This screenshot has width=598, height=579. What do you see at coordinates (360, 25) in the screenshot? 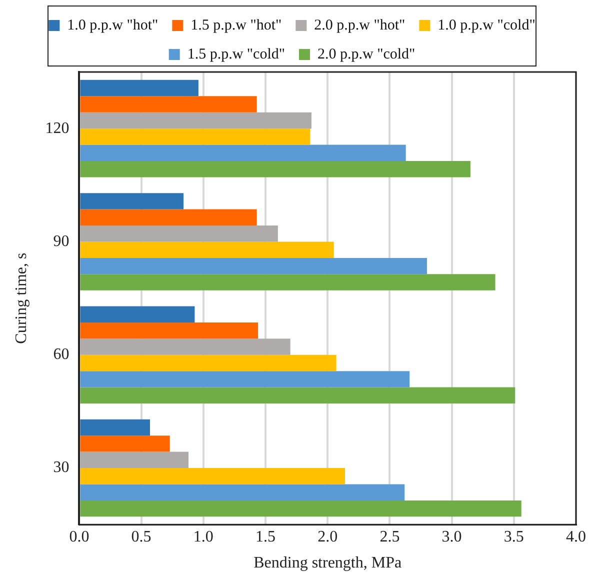
I see `legend-label: 2.0 p.p.w "hot"` at bounding box center [360, 25].